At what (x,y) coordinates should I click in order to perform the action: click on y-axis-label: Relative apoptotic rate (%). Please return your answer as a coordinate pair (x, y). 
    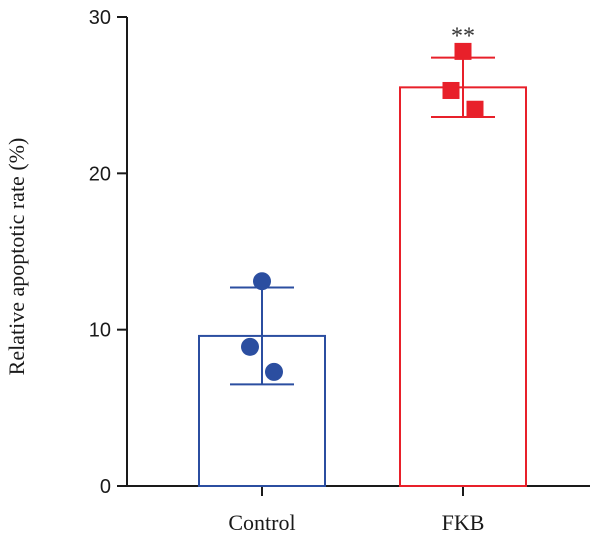
    Looking at the image, I should click on (16, 257).